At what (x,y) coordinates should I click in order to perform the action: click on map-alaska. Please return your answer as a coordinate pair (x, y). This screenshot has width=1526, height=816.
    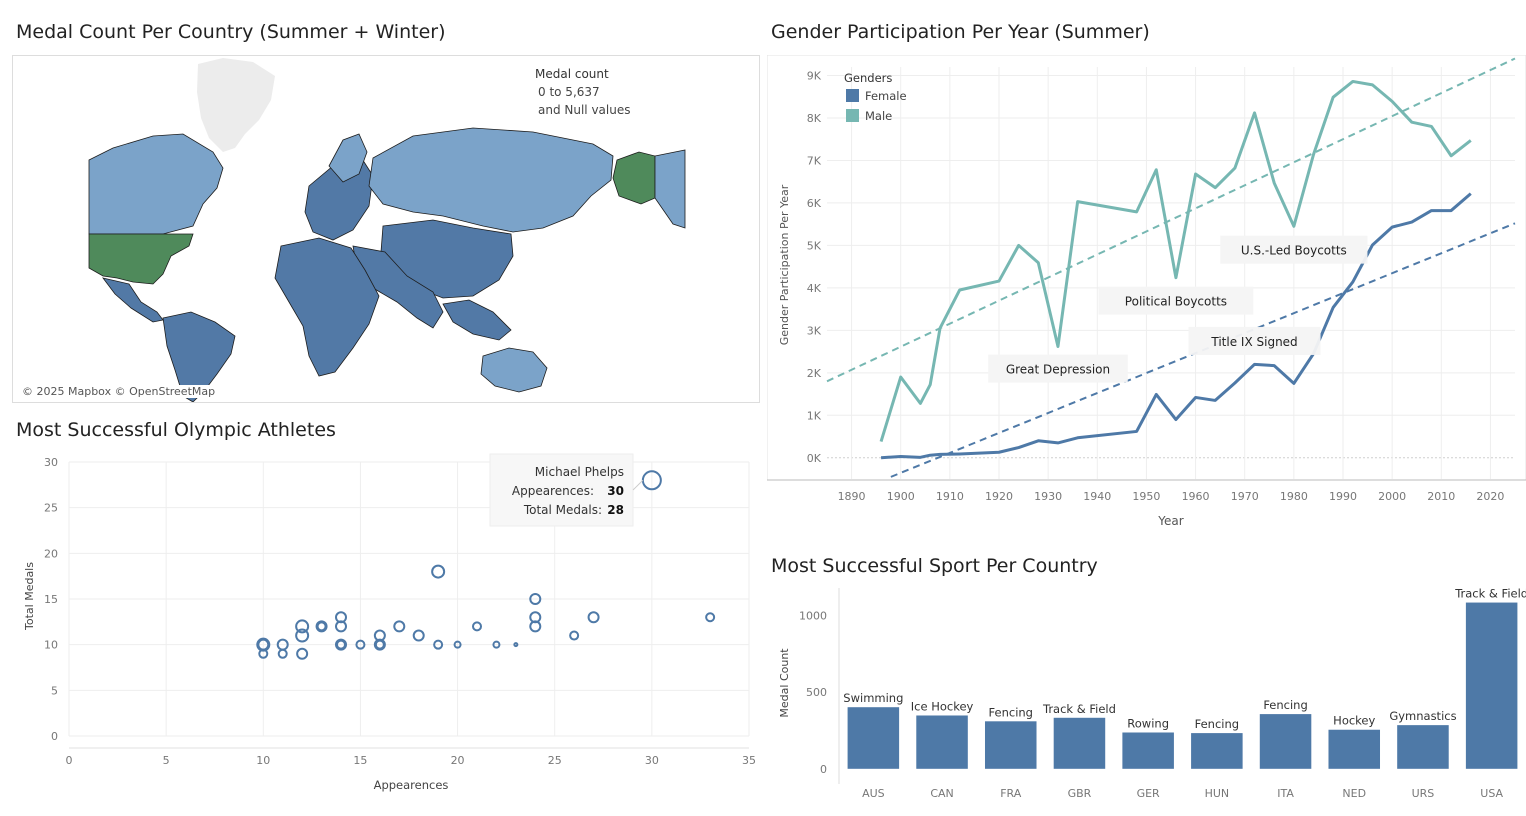
    Looking at the image, I should click on (634, 178).